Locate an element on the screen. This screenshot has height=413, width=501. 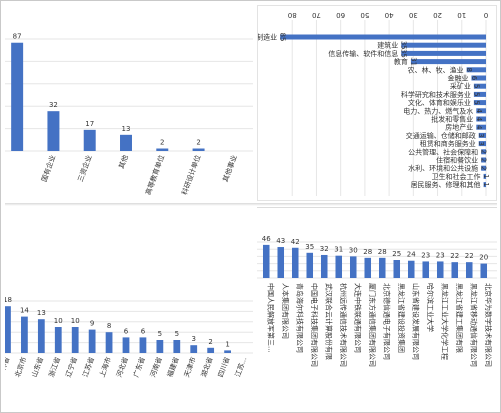
data-label: 9 is located at coordinates (92, 324).